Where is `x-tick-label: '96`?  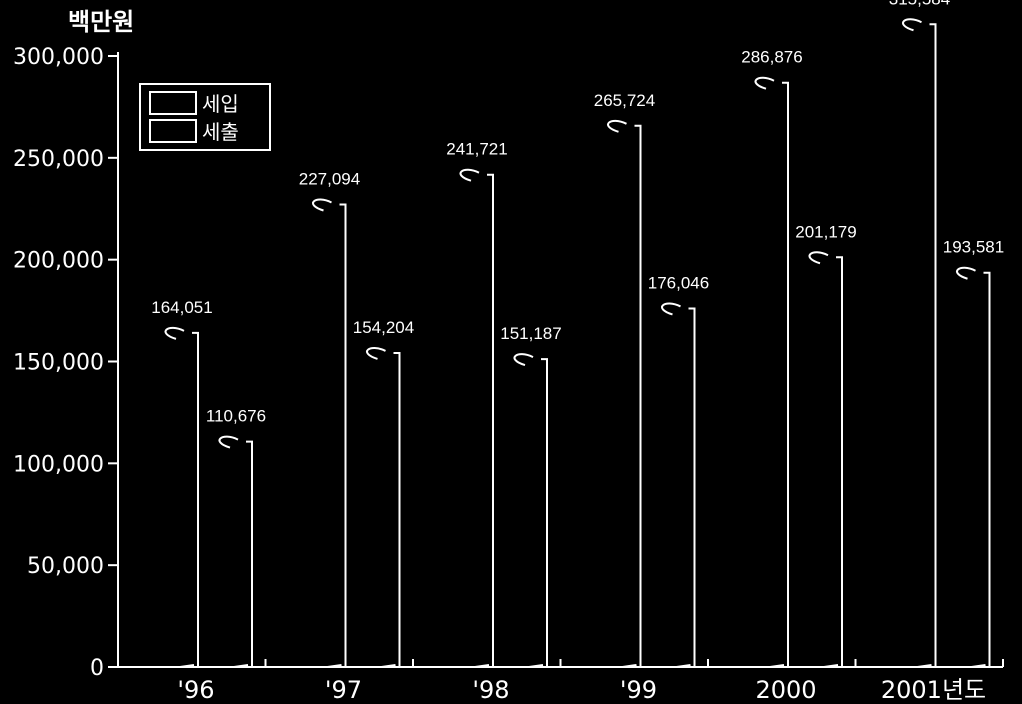 x-tick-label: '96 is located at coordinates (195, 690).